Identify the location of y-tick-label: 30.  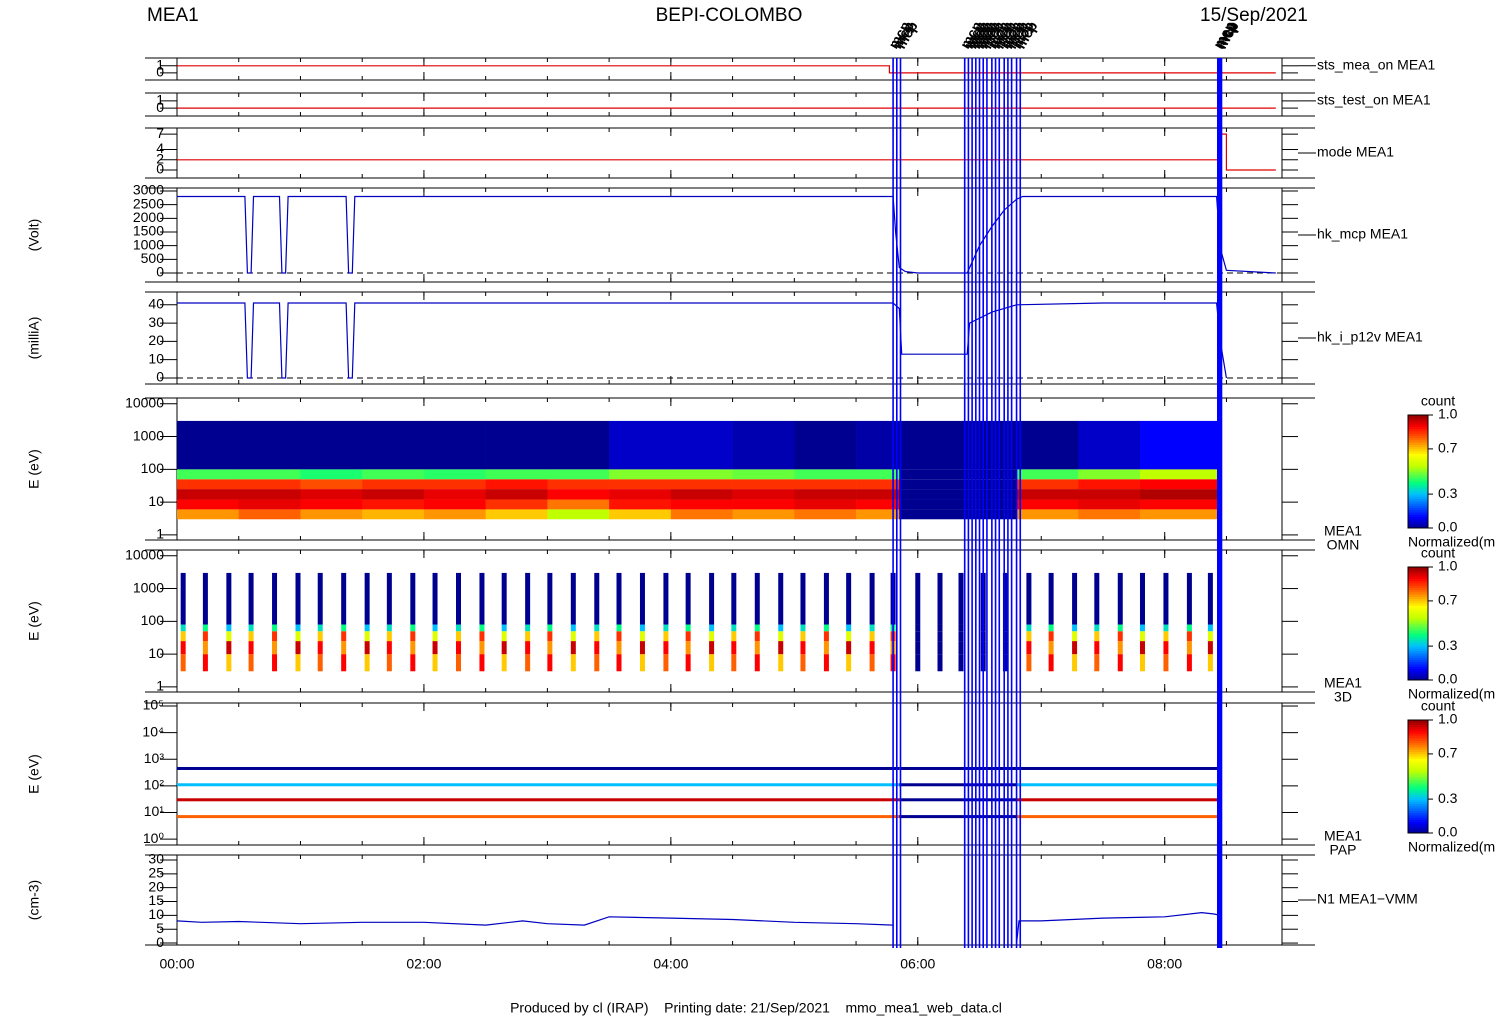
(156, 859).